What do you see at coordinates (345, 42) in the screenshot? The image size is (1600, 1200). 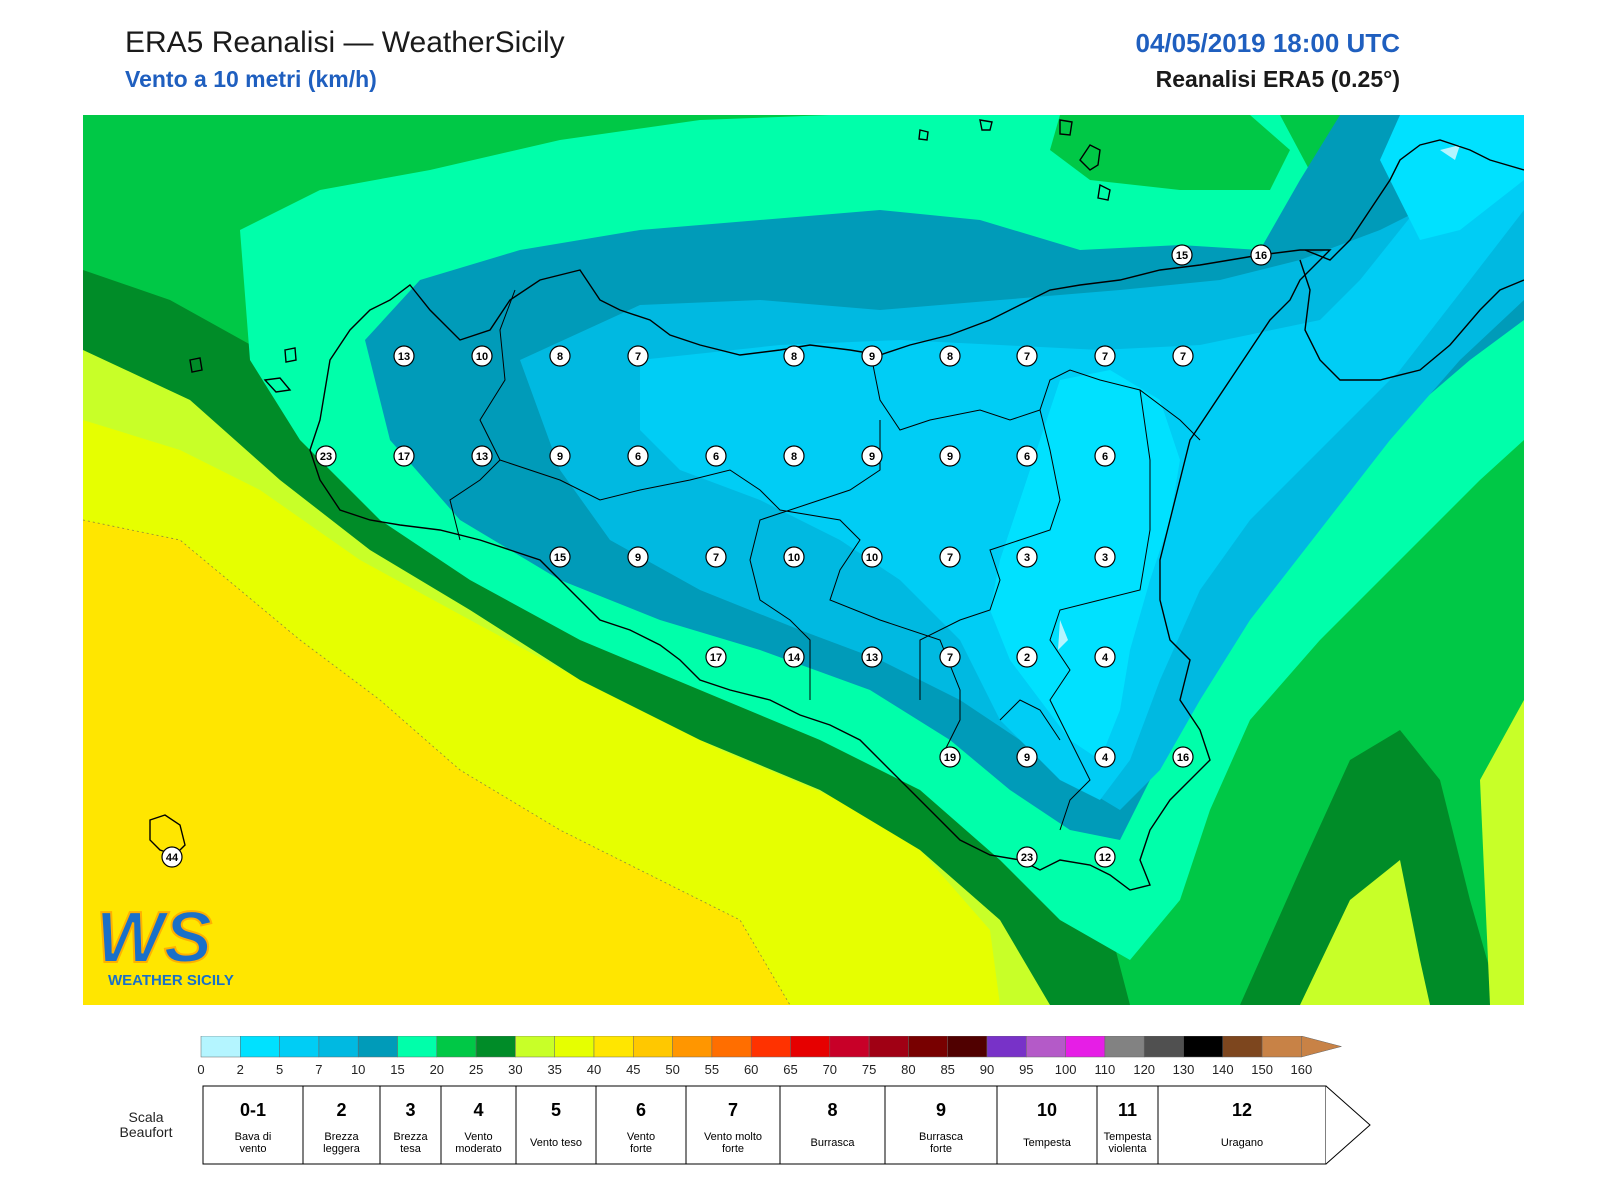 I see `page-title: ERA5 Reanalisi — WeatherSicily` at bounding box center [345, 42].